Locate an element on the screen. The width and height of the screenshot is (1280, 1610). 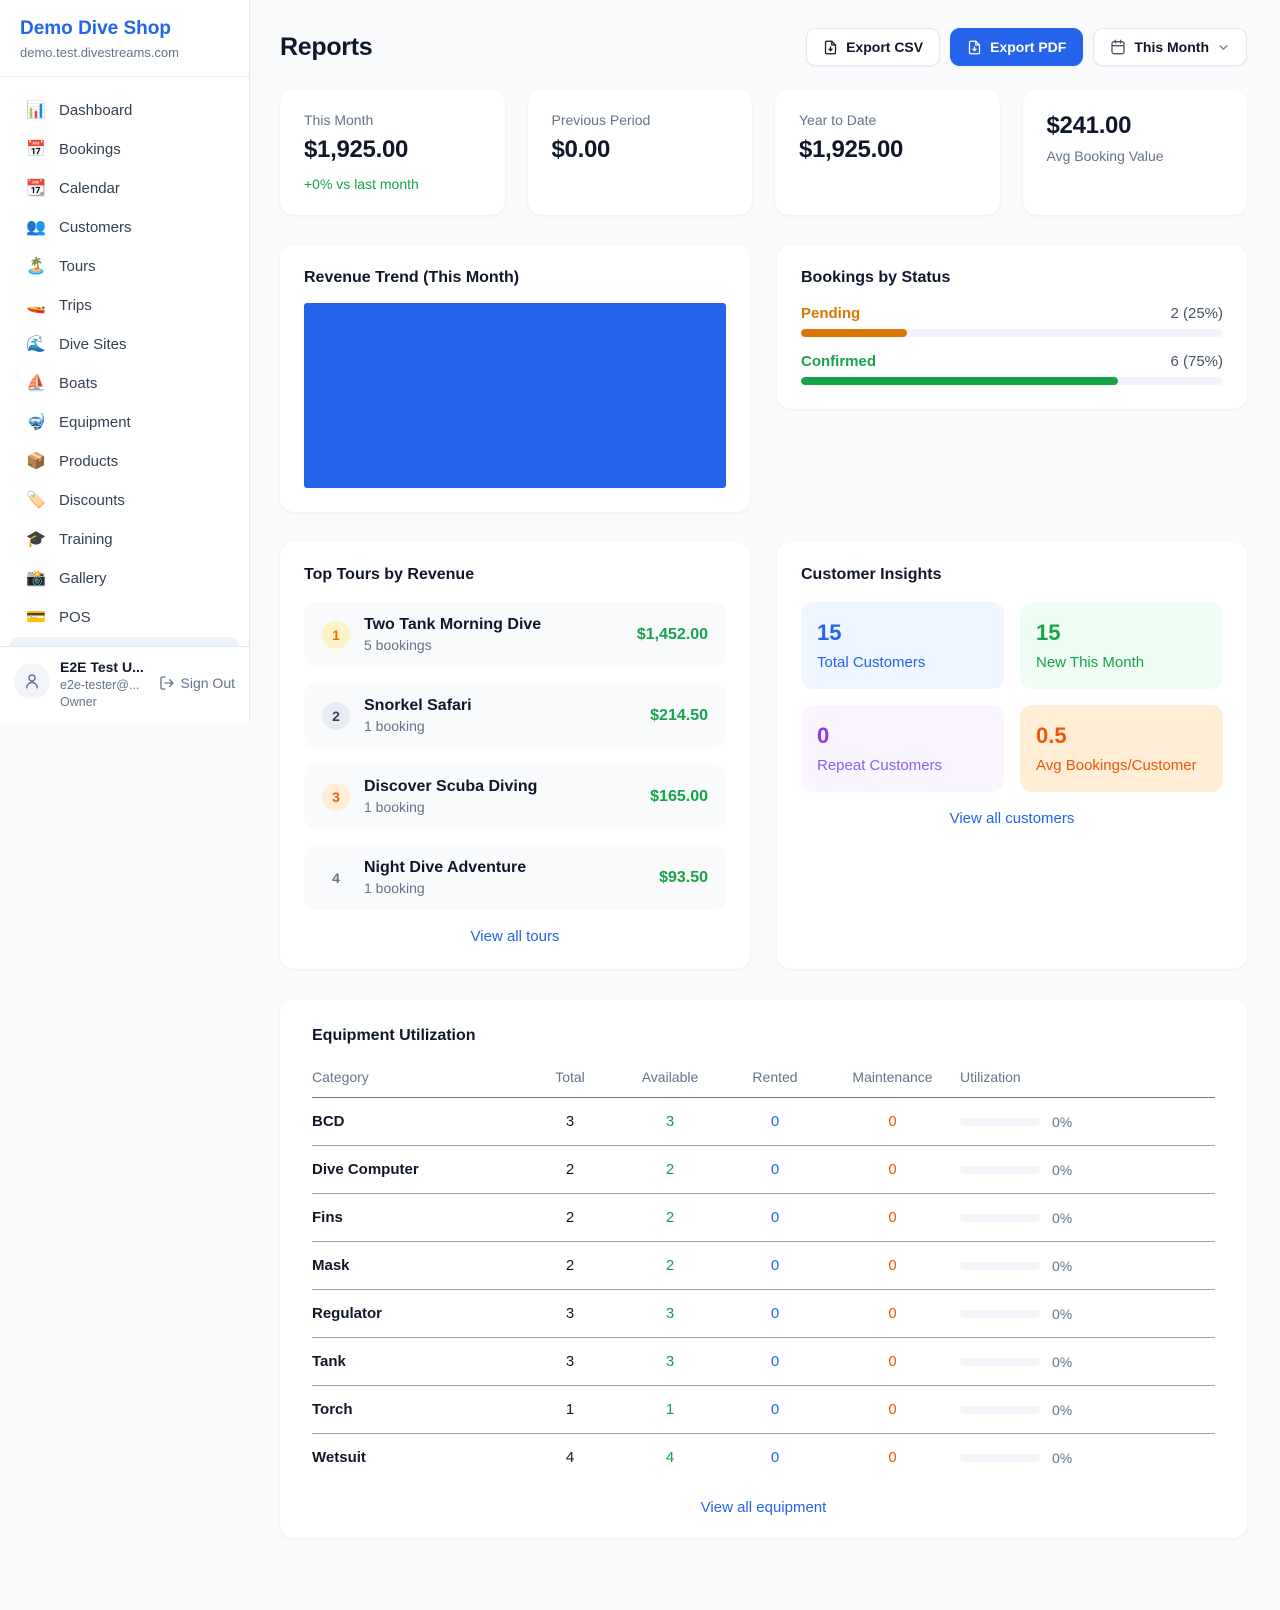
tile-label: Total Customers is located at coordinates (871, 662).